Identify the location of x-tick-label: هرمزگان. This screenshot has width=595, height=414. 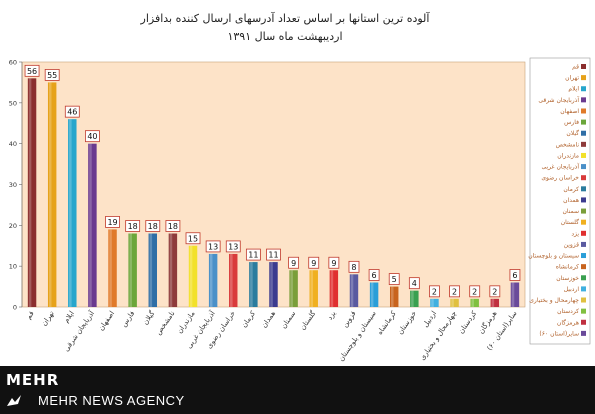
(487, 322).